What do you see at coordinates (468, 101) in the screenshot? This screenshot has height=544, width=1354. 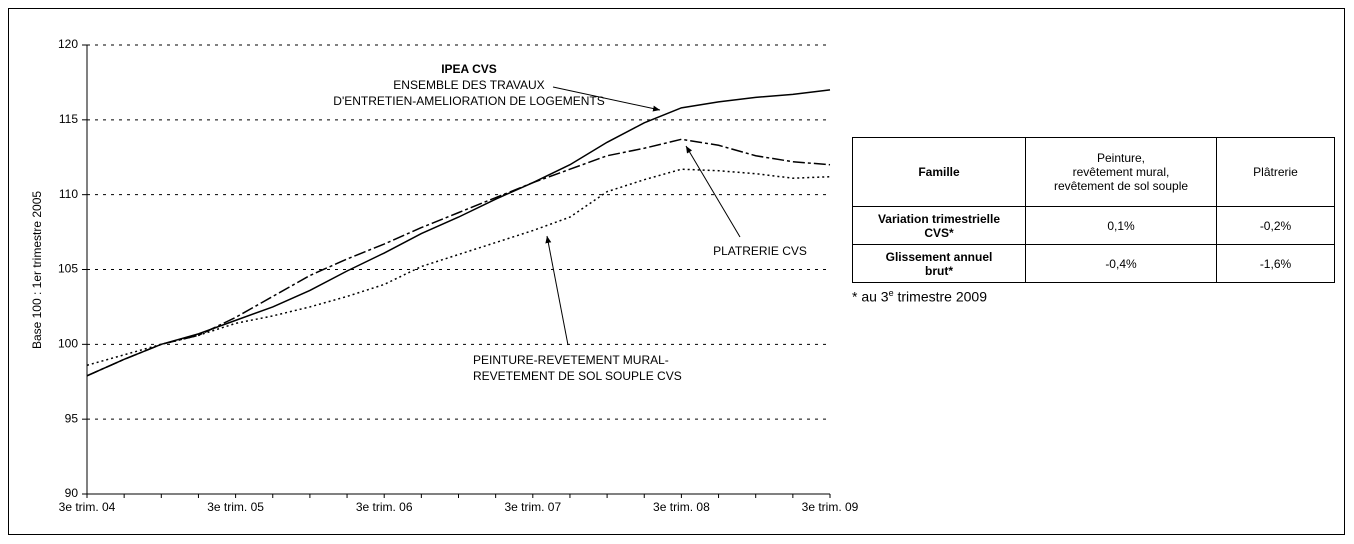 I see `series-note: D'ENTRETIEN-AMELIORATION DE LOGEMENTS` at bounding box center [468, 101].